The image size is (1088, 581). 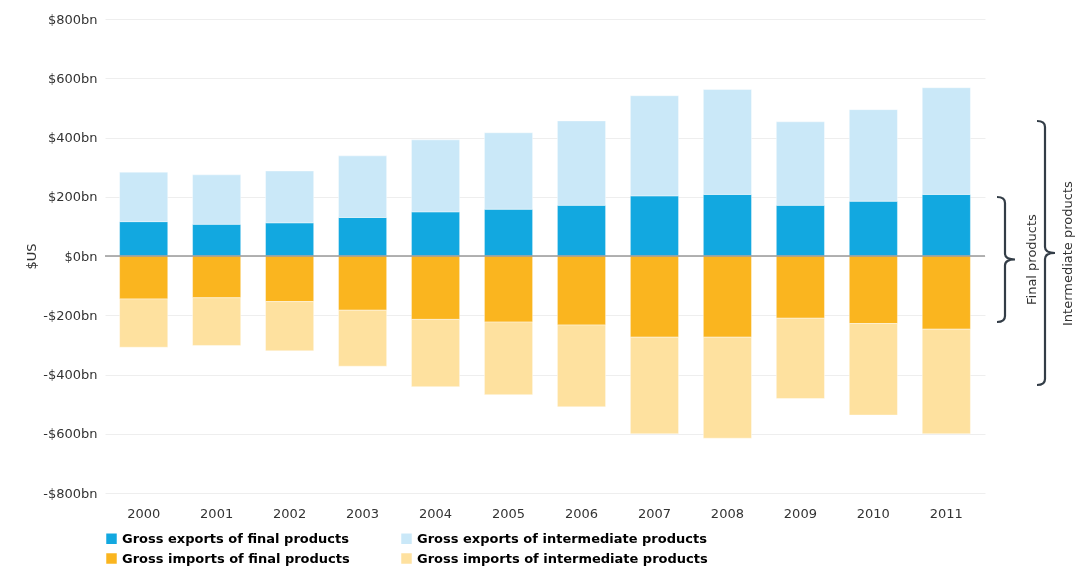 What do you see at coordinates (562, 538) in the screenshot?
I see `legend-label: Gross exports of intermediate products` at bounding box center [562, 538].